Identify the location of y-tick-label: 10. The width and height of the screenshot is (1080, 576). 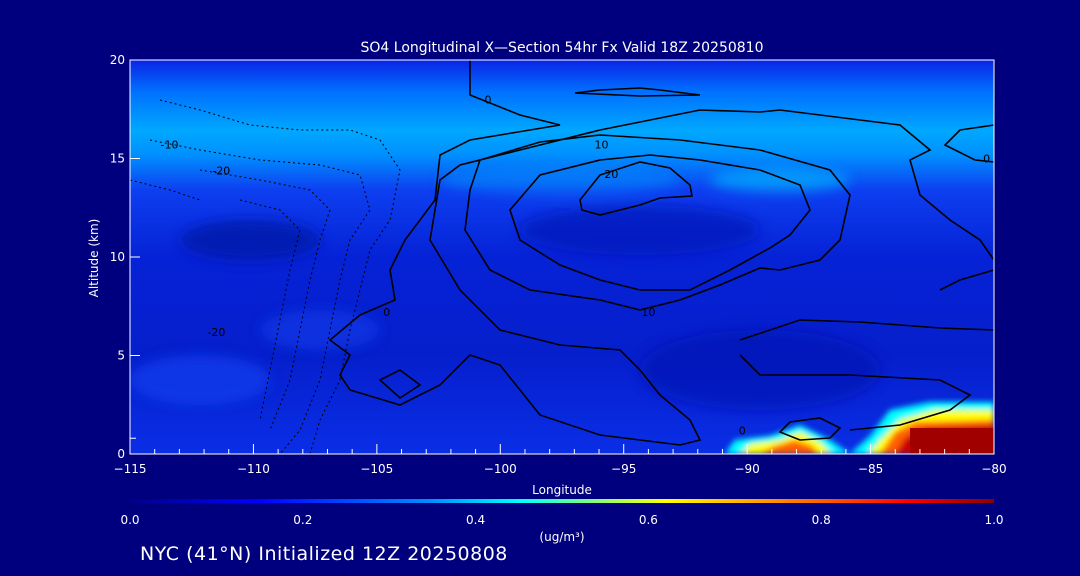
(117, 257).